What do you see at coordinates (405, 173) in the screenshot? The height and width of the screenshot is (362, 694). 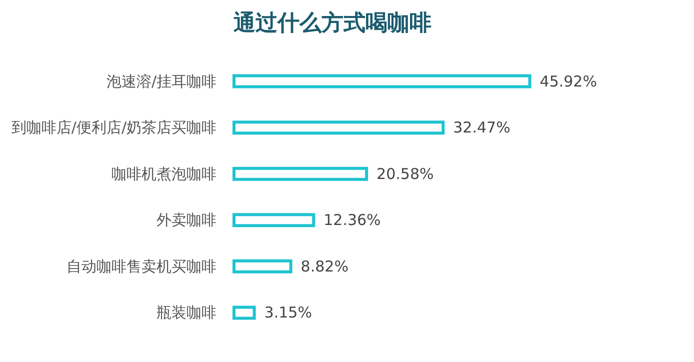 I see `data-label: 20.58%` at bounding box center [405, 173].